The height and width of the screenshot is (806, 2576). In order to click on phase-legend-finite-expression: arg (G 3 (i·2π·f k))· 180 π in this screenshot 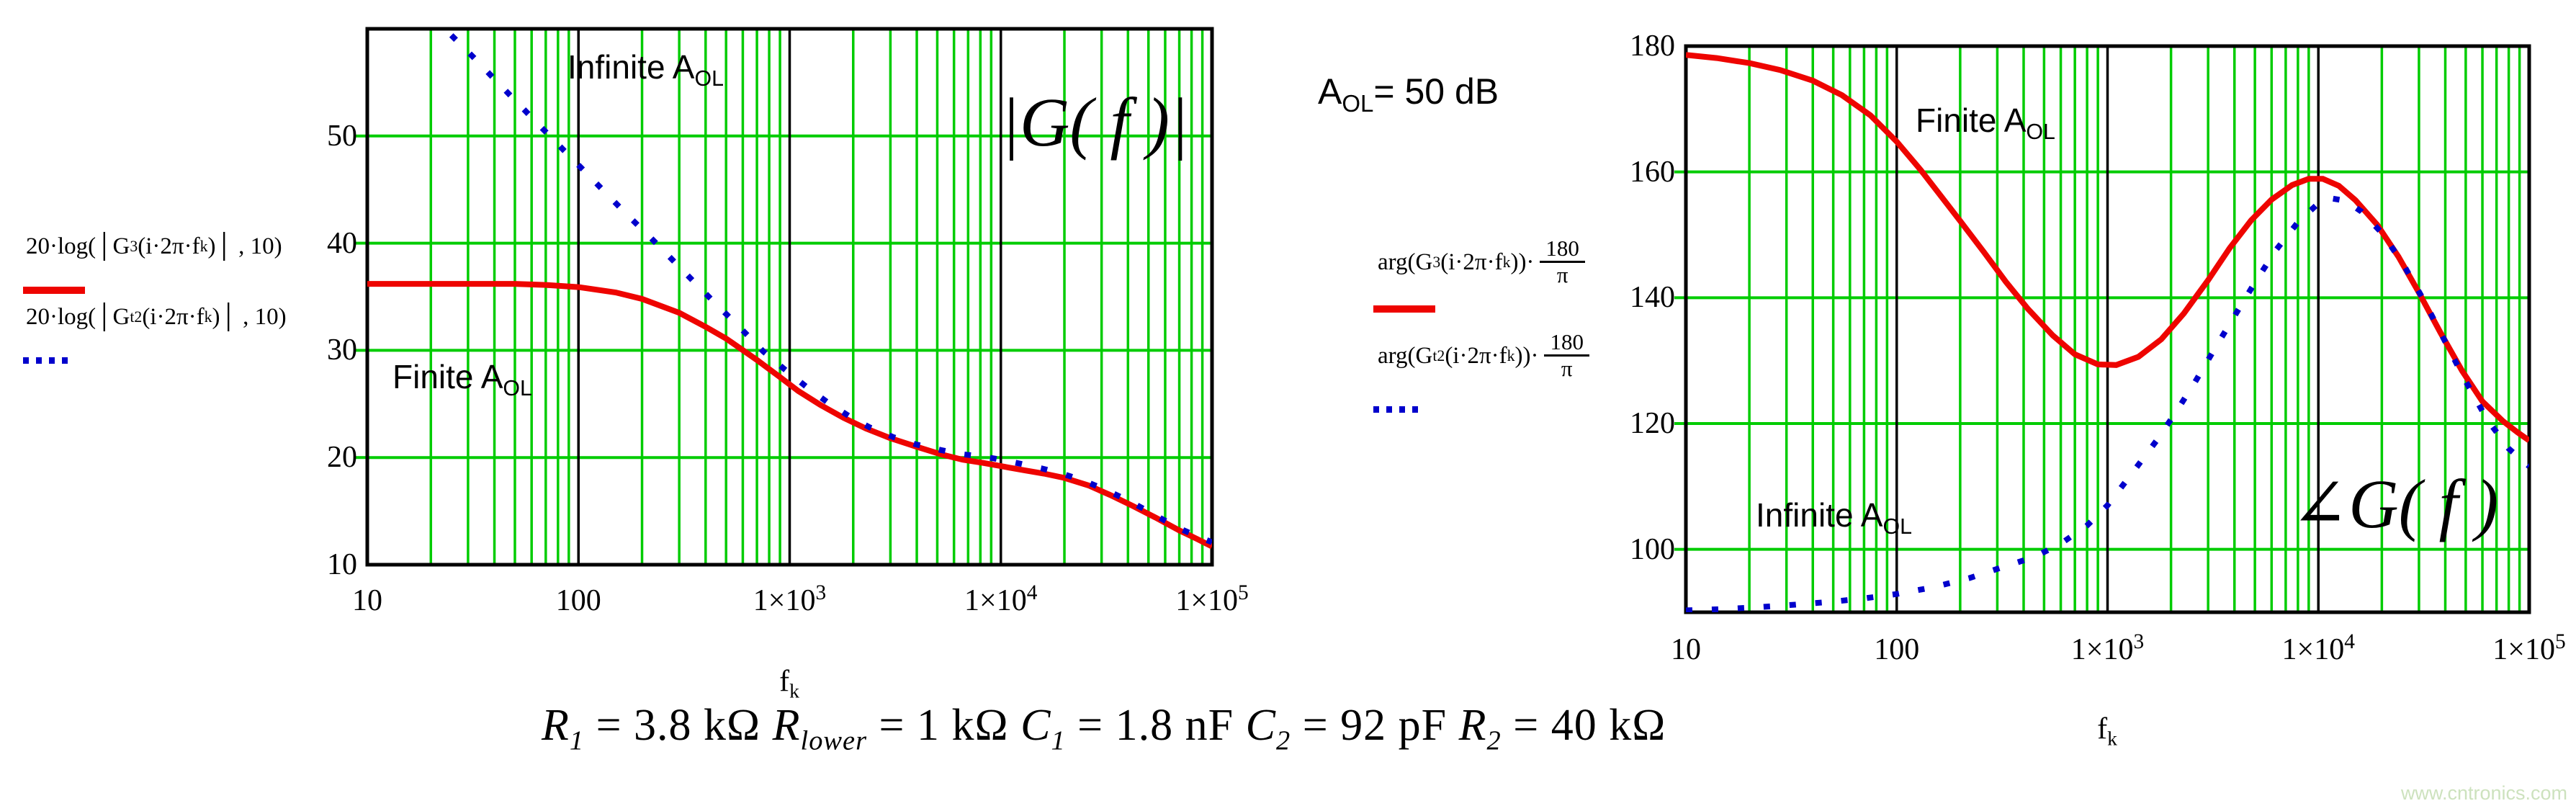, I will do `click(1481, 261)`.